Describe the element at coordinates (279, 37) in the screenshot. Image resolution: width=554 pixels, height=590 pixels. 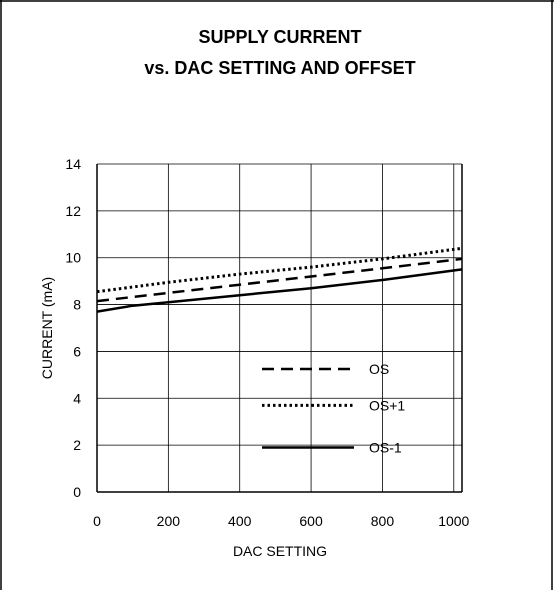
I see `chart-title-line-1: SUPPLY CURRENT` at that location.